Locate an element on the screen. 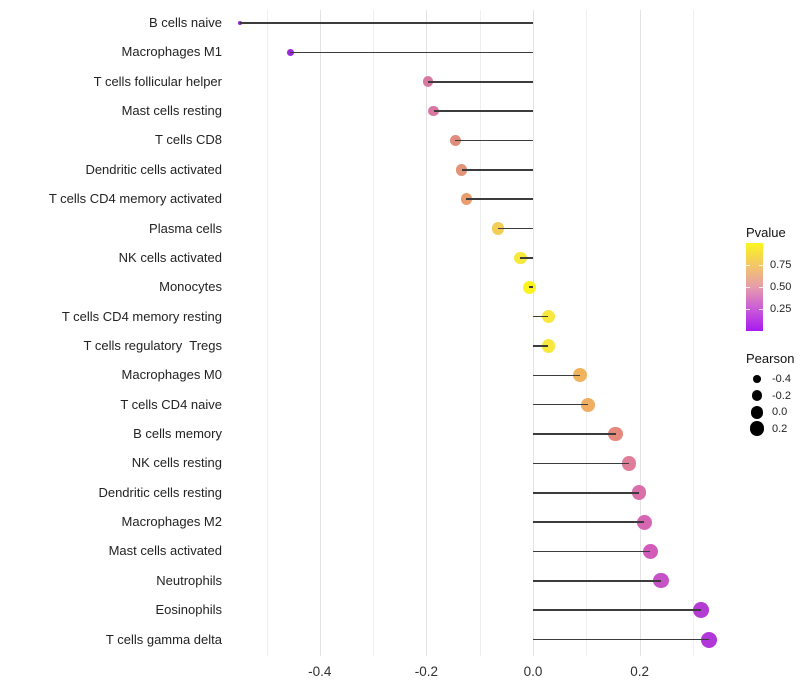 The width and height of the screenshot is (800, 700). y-axis-category-label: Macrophages M0 is located at coordinates (171, 375).